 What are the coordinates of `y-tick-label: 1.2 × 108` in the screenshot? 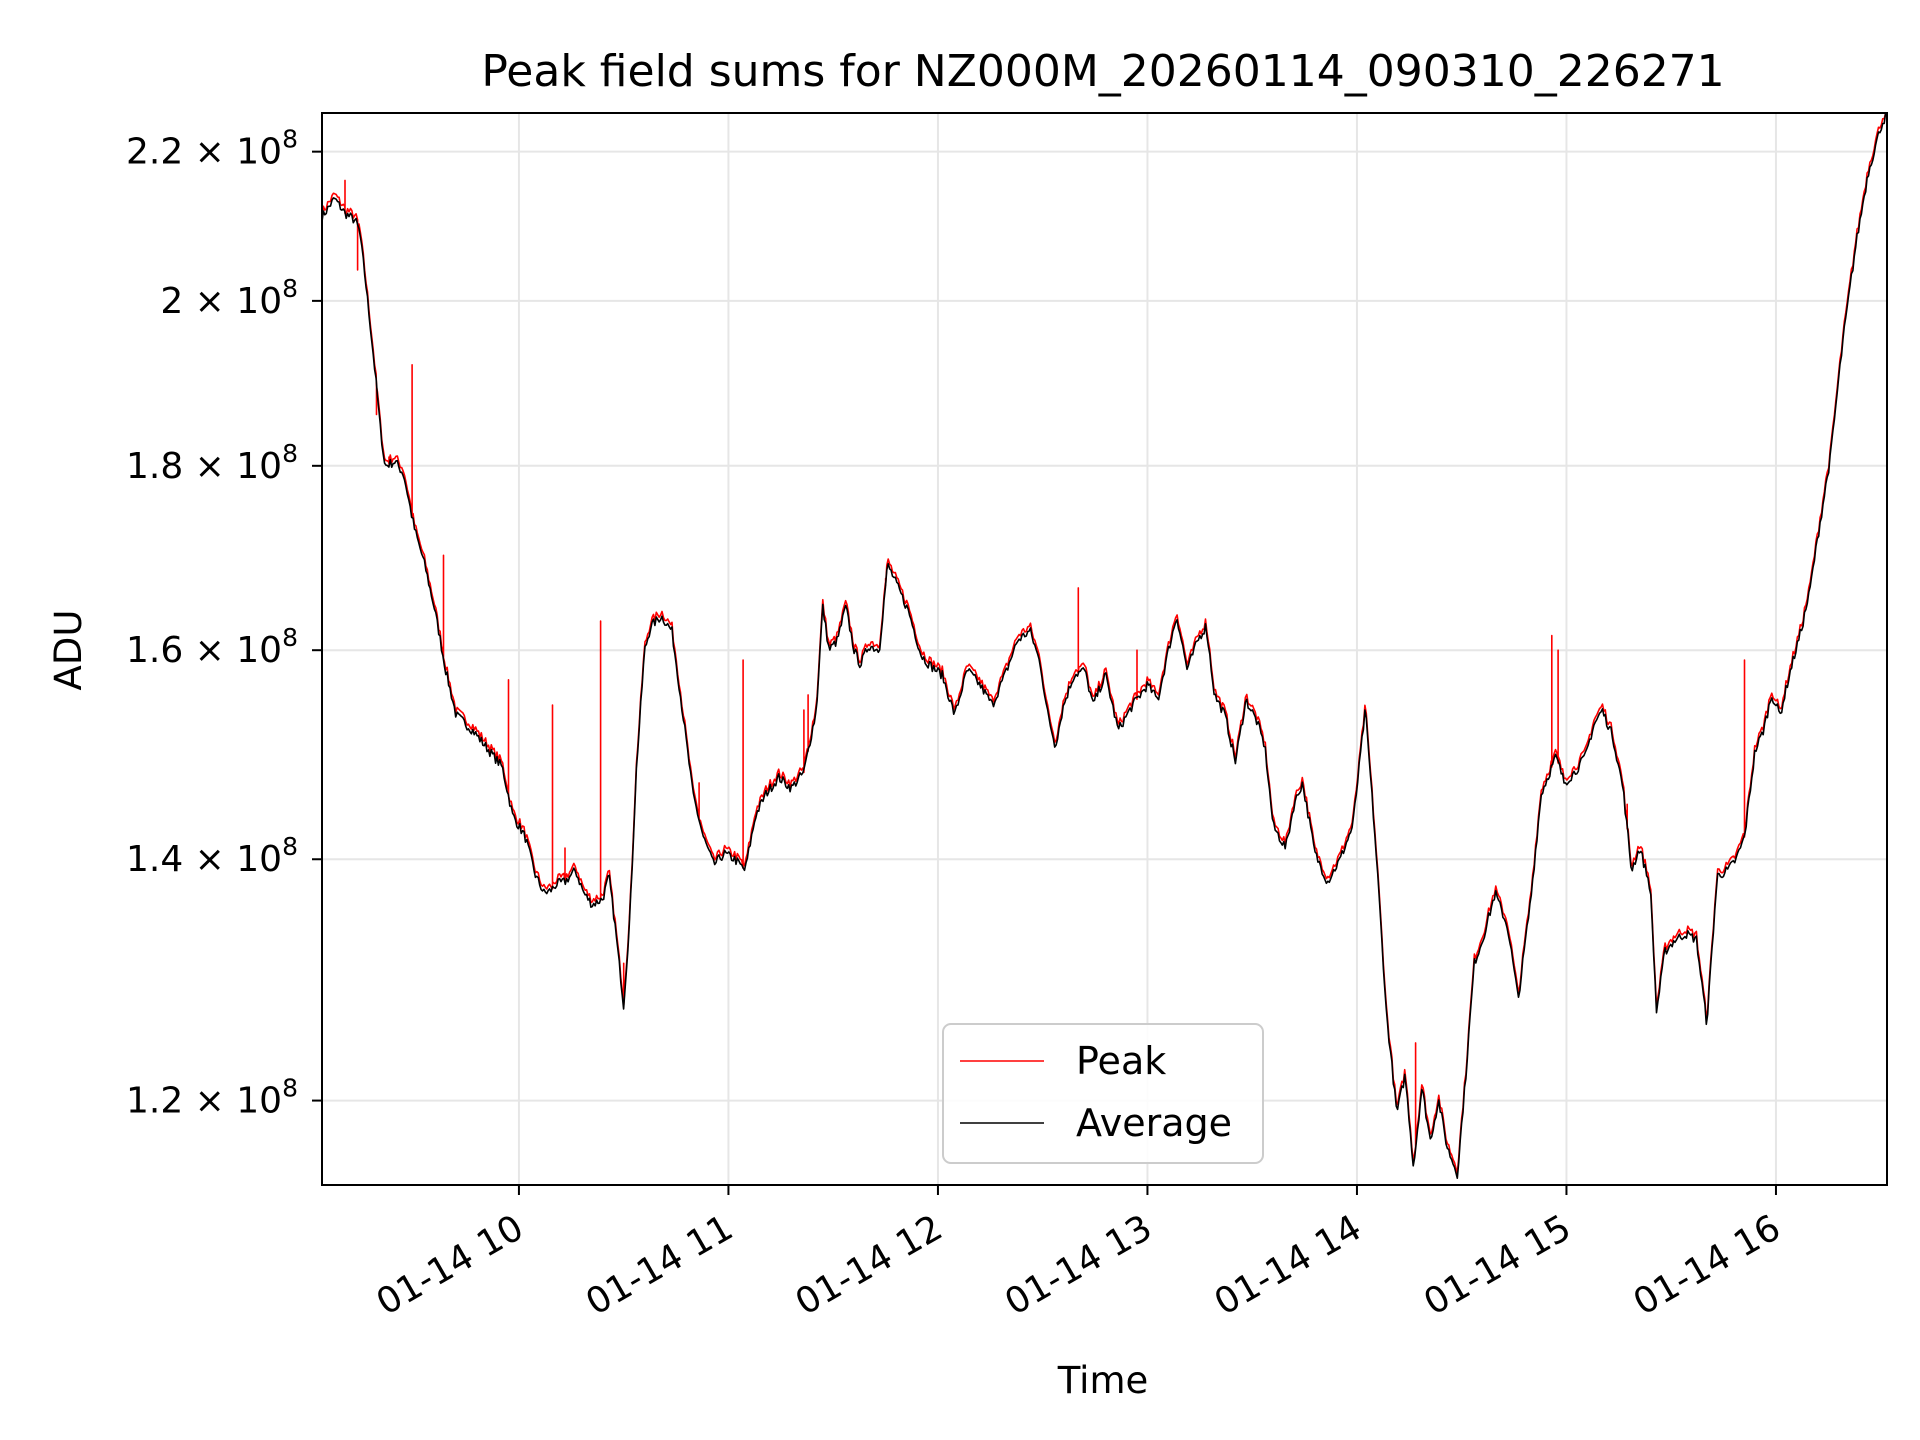 It's located at (212, 1098).